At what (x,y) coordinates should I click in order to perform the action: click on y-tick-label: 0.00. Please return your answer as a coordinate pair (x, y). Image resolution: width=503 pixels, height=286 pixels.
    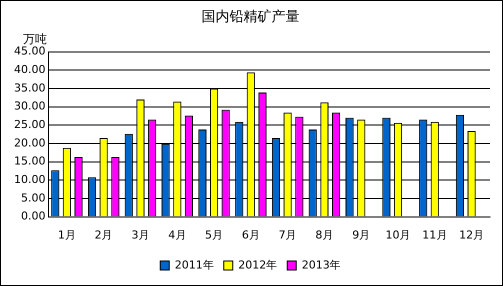
    Looking at the image, I should click on (33, 216).